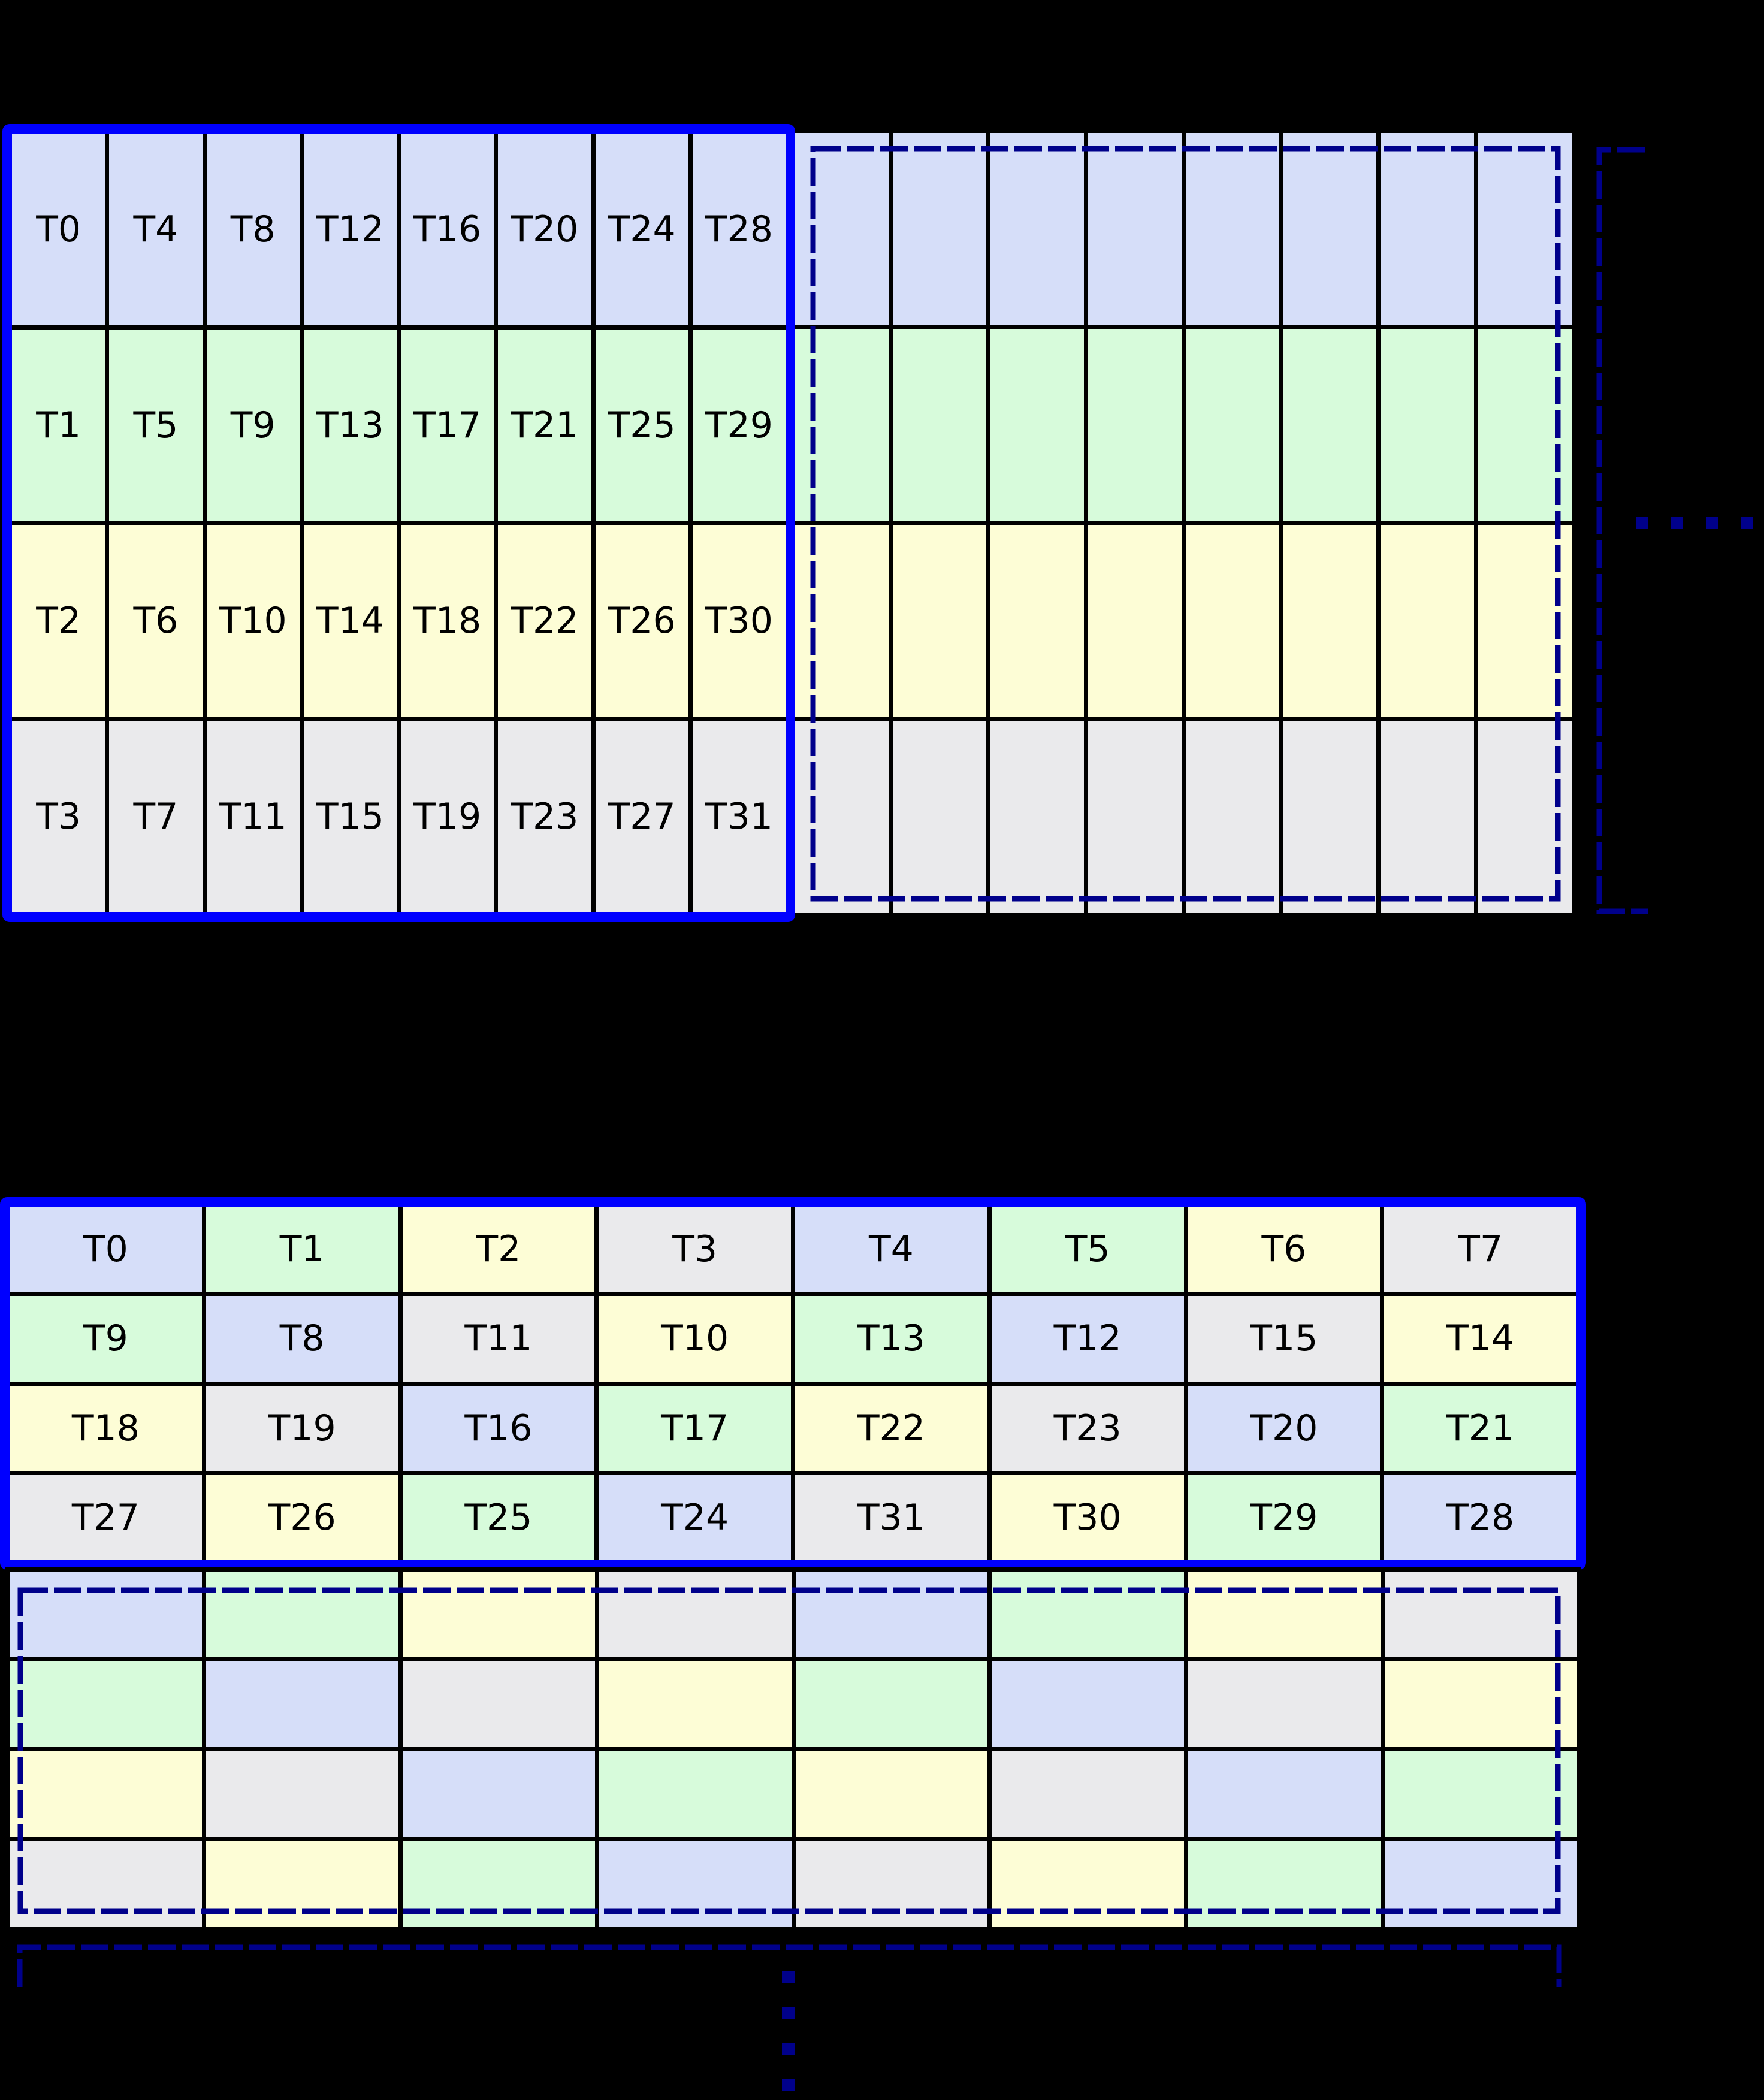  I want to click on thread-cell-T25: T25, so click(642, 425).